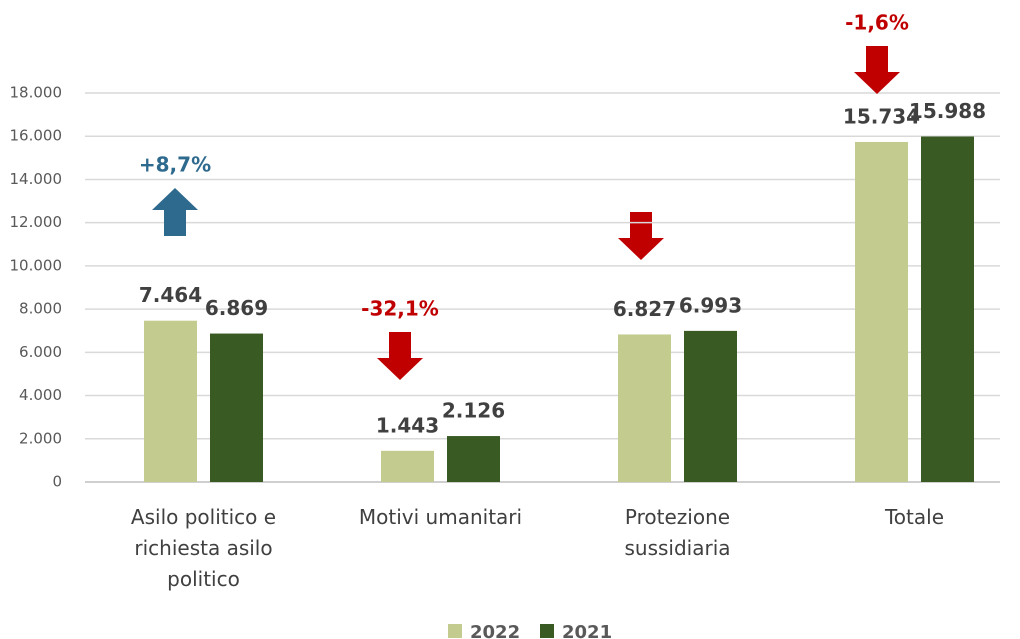 This screenshot has height=639, width=1020. I want to click on y-tick-label: 0, so click(57, 482).